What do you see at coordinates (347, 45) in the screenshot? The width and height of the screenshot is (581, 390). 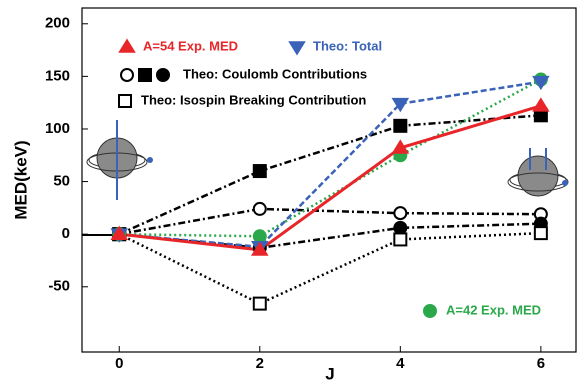 I see `legend-label: Theo: Total` at bounding box center [347, 45].